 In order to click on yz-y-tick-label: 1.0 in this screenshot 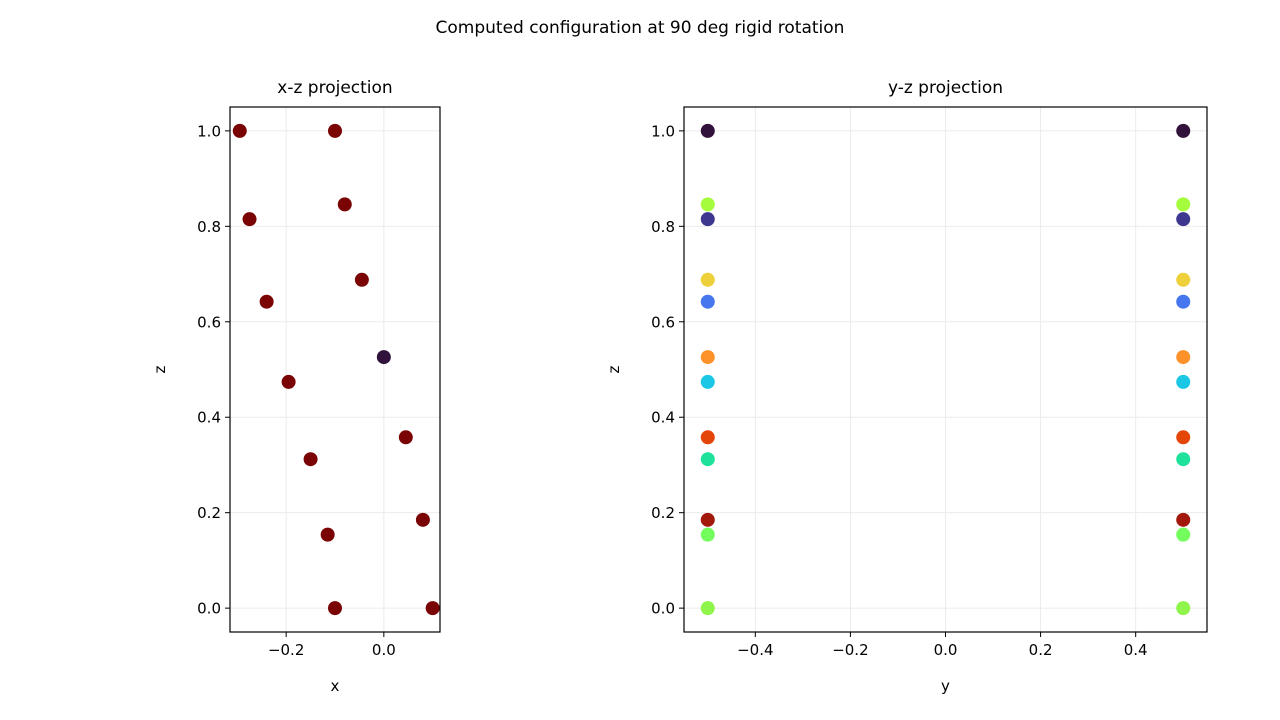, I will do `click(663, 131)`.